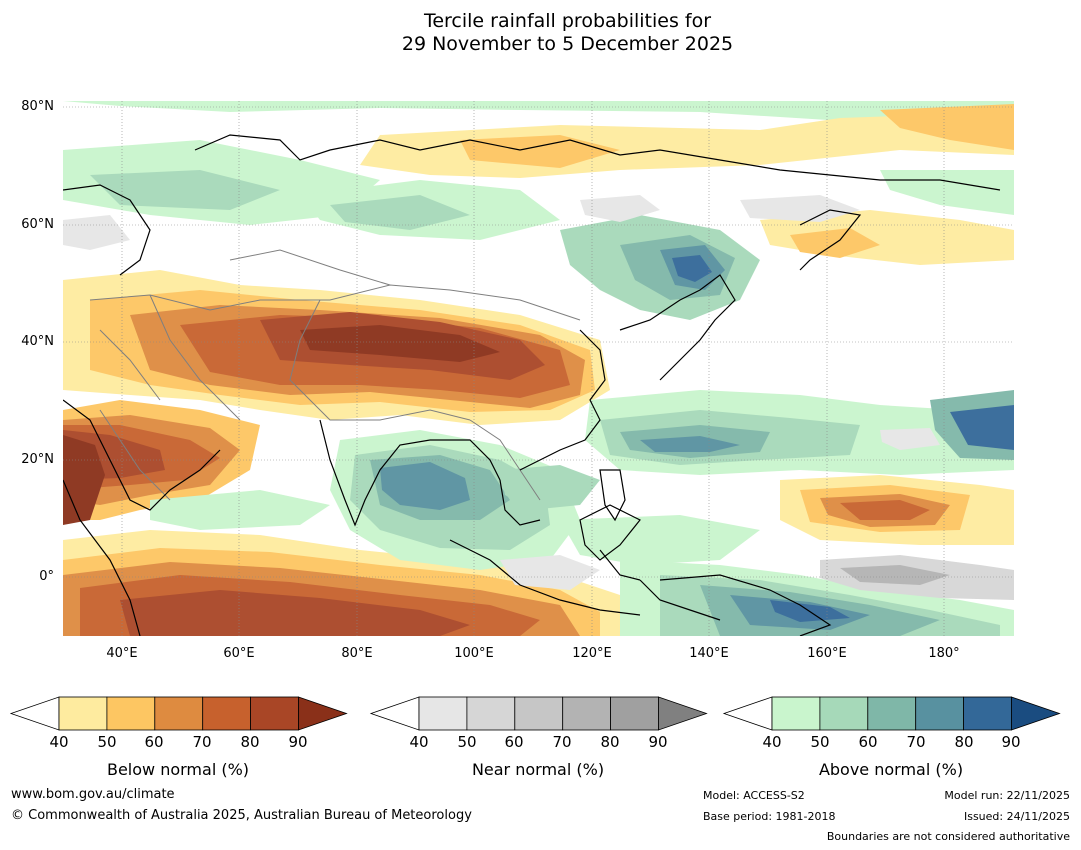  I want to click on near-tick-80: 80, so click(610, 742).